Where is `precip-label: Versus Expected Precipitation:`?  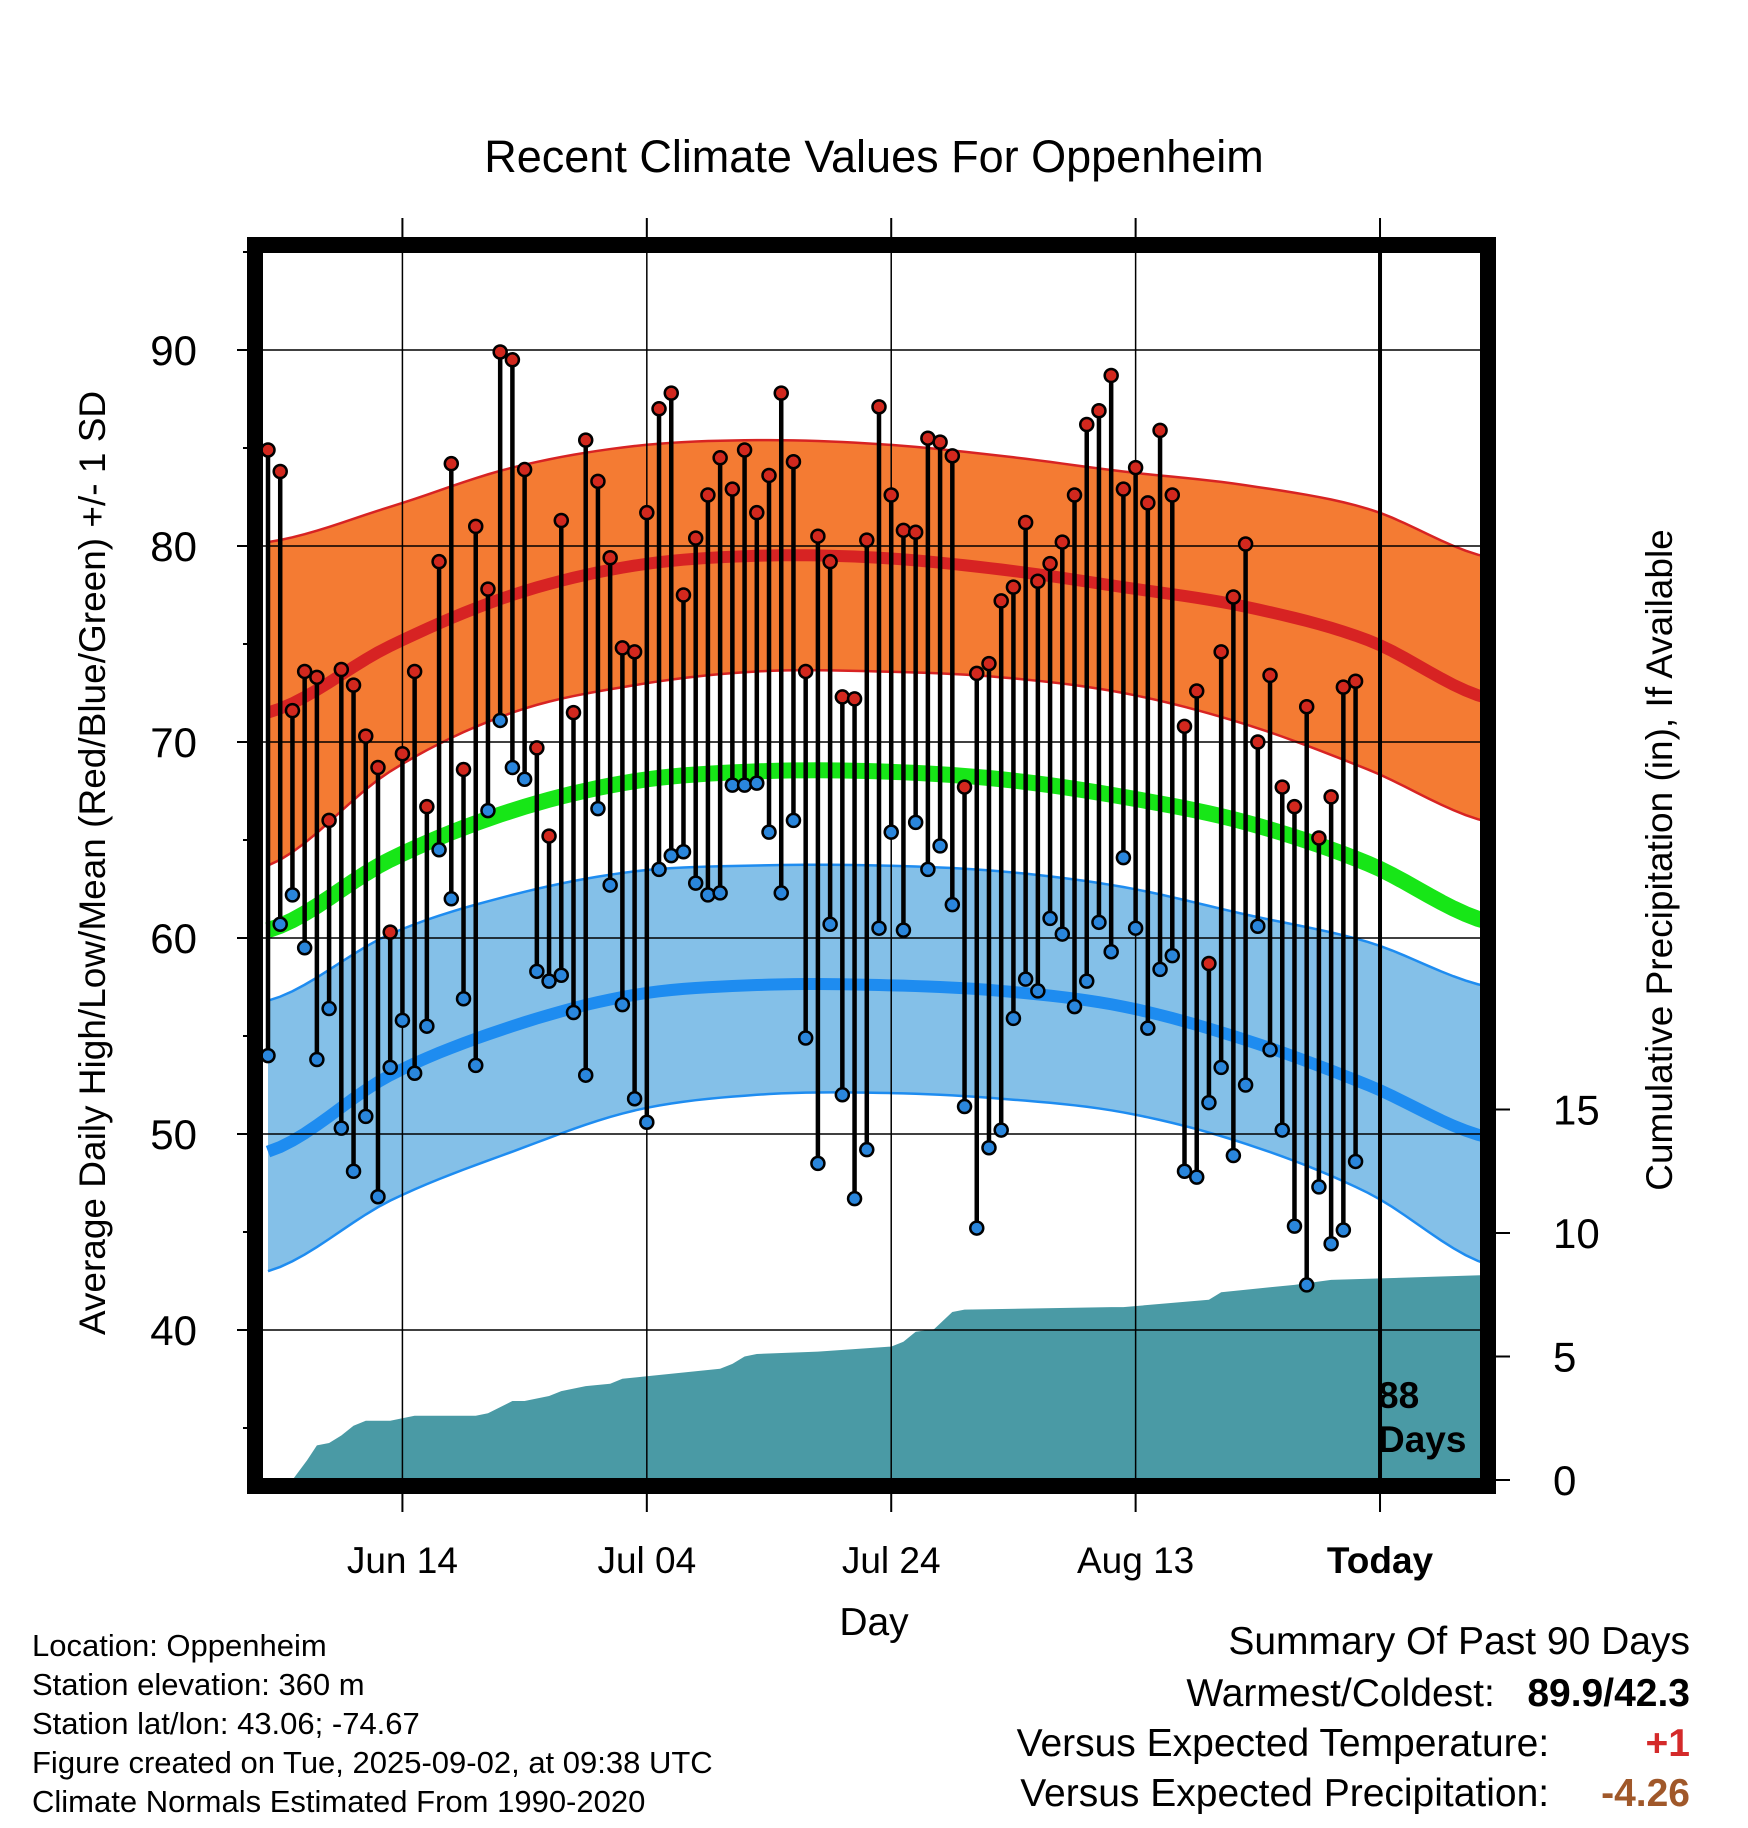
precip-label: Versus Expected Precipitation: is located at coordinates (1285, 1793).